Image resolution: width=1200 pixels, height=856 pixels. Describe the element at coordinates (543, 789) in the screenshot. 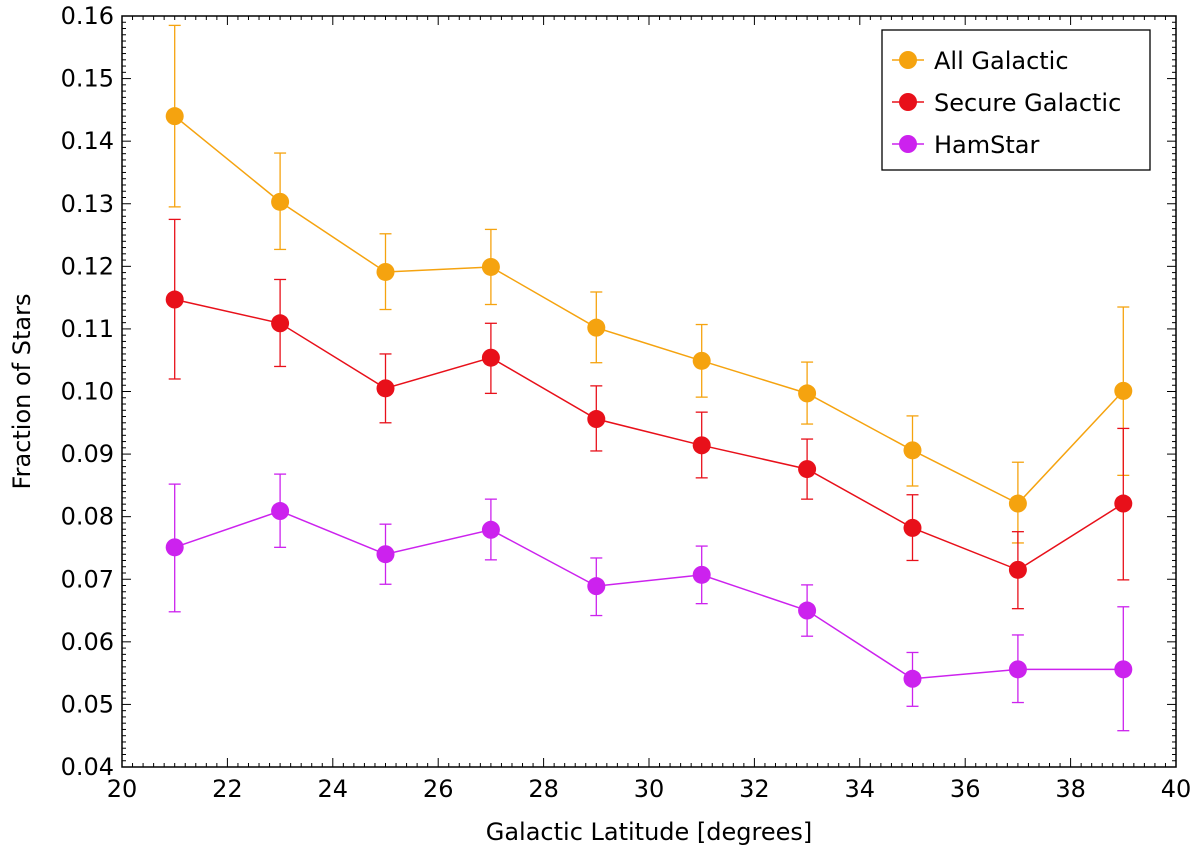

I see `x-tick-label: 28` at that location.